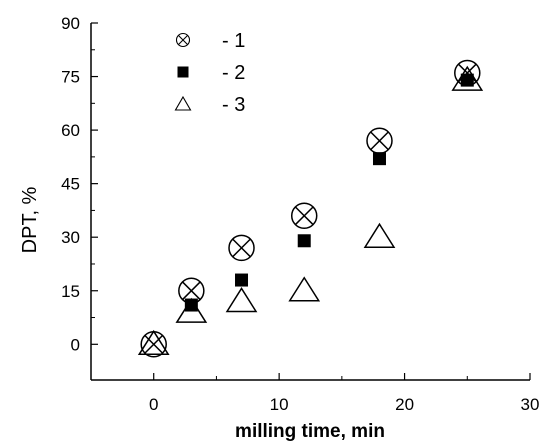 Image resolution: width=544 pixels, height=444 pixels. What do you see at coordinates (233, 41) in the screenshot?
I see `legend-label: - 1` at bounding box center [233, 41].